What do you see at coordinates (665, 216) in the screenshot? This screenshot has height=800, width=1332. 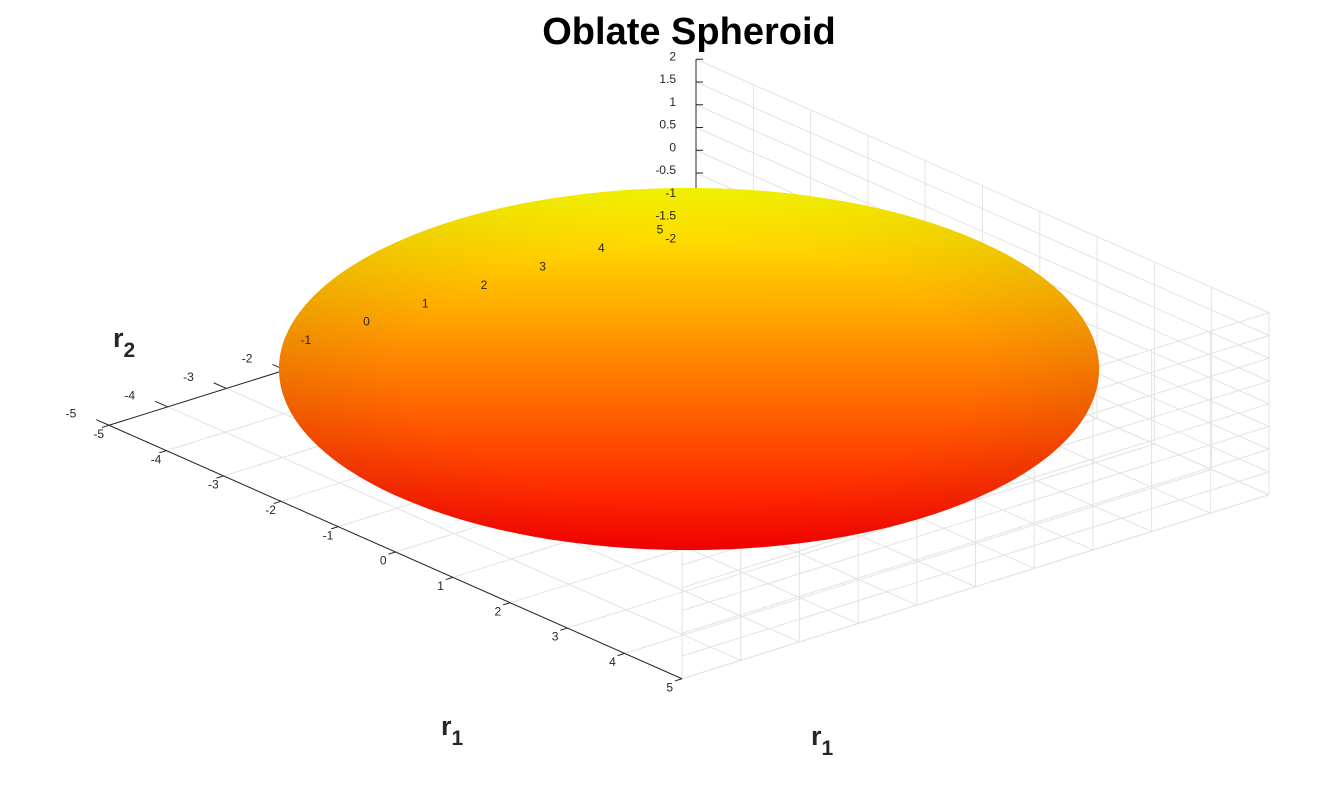 I see `z-tick-label: -1.5` at bounding box center [665, 216].